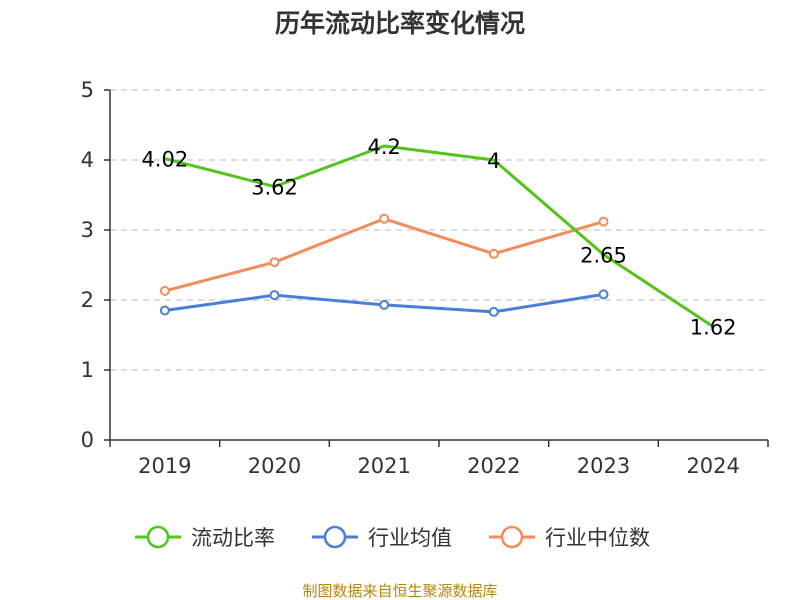  Describe the element at coordinates (233, 538) in the screenshot. I see `legend-label: 流动比率` at that location.